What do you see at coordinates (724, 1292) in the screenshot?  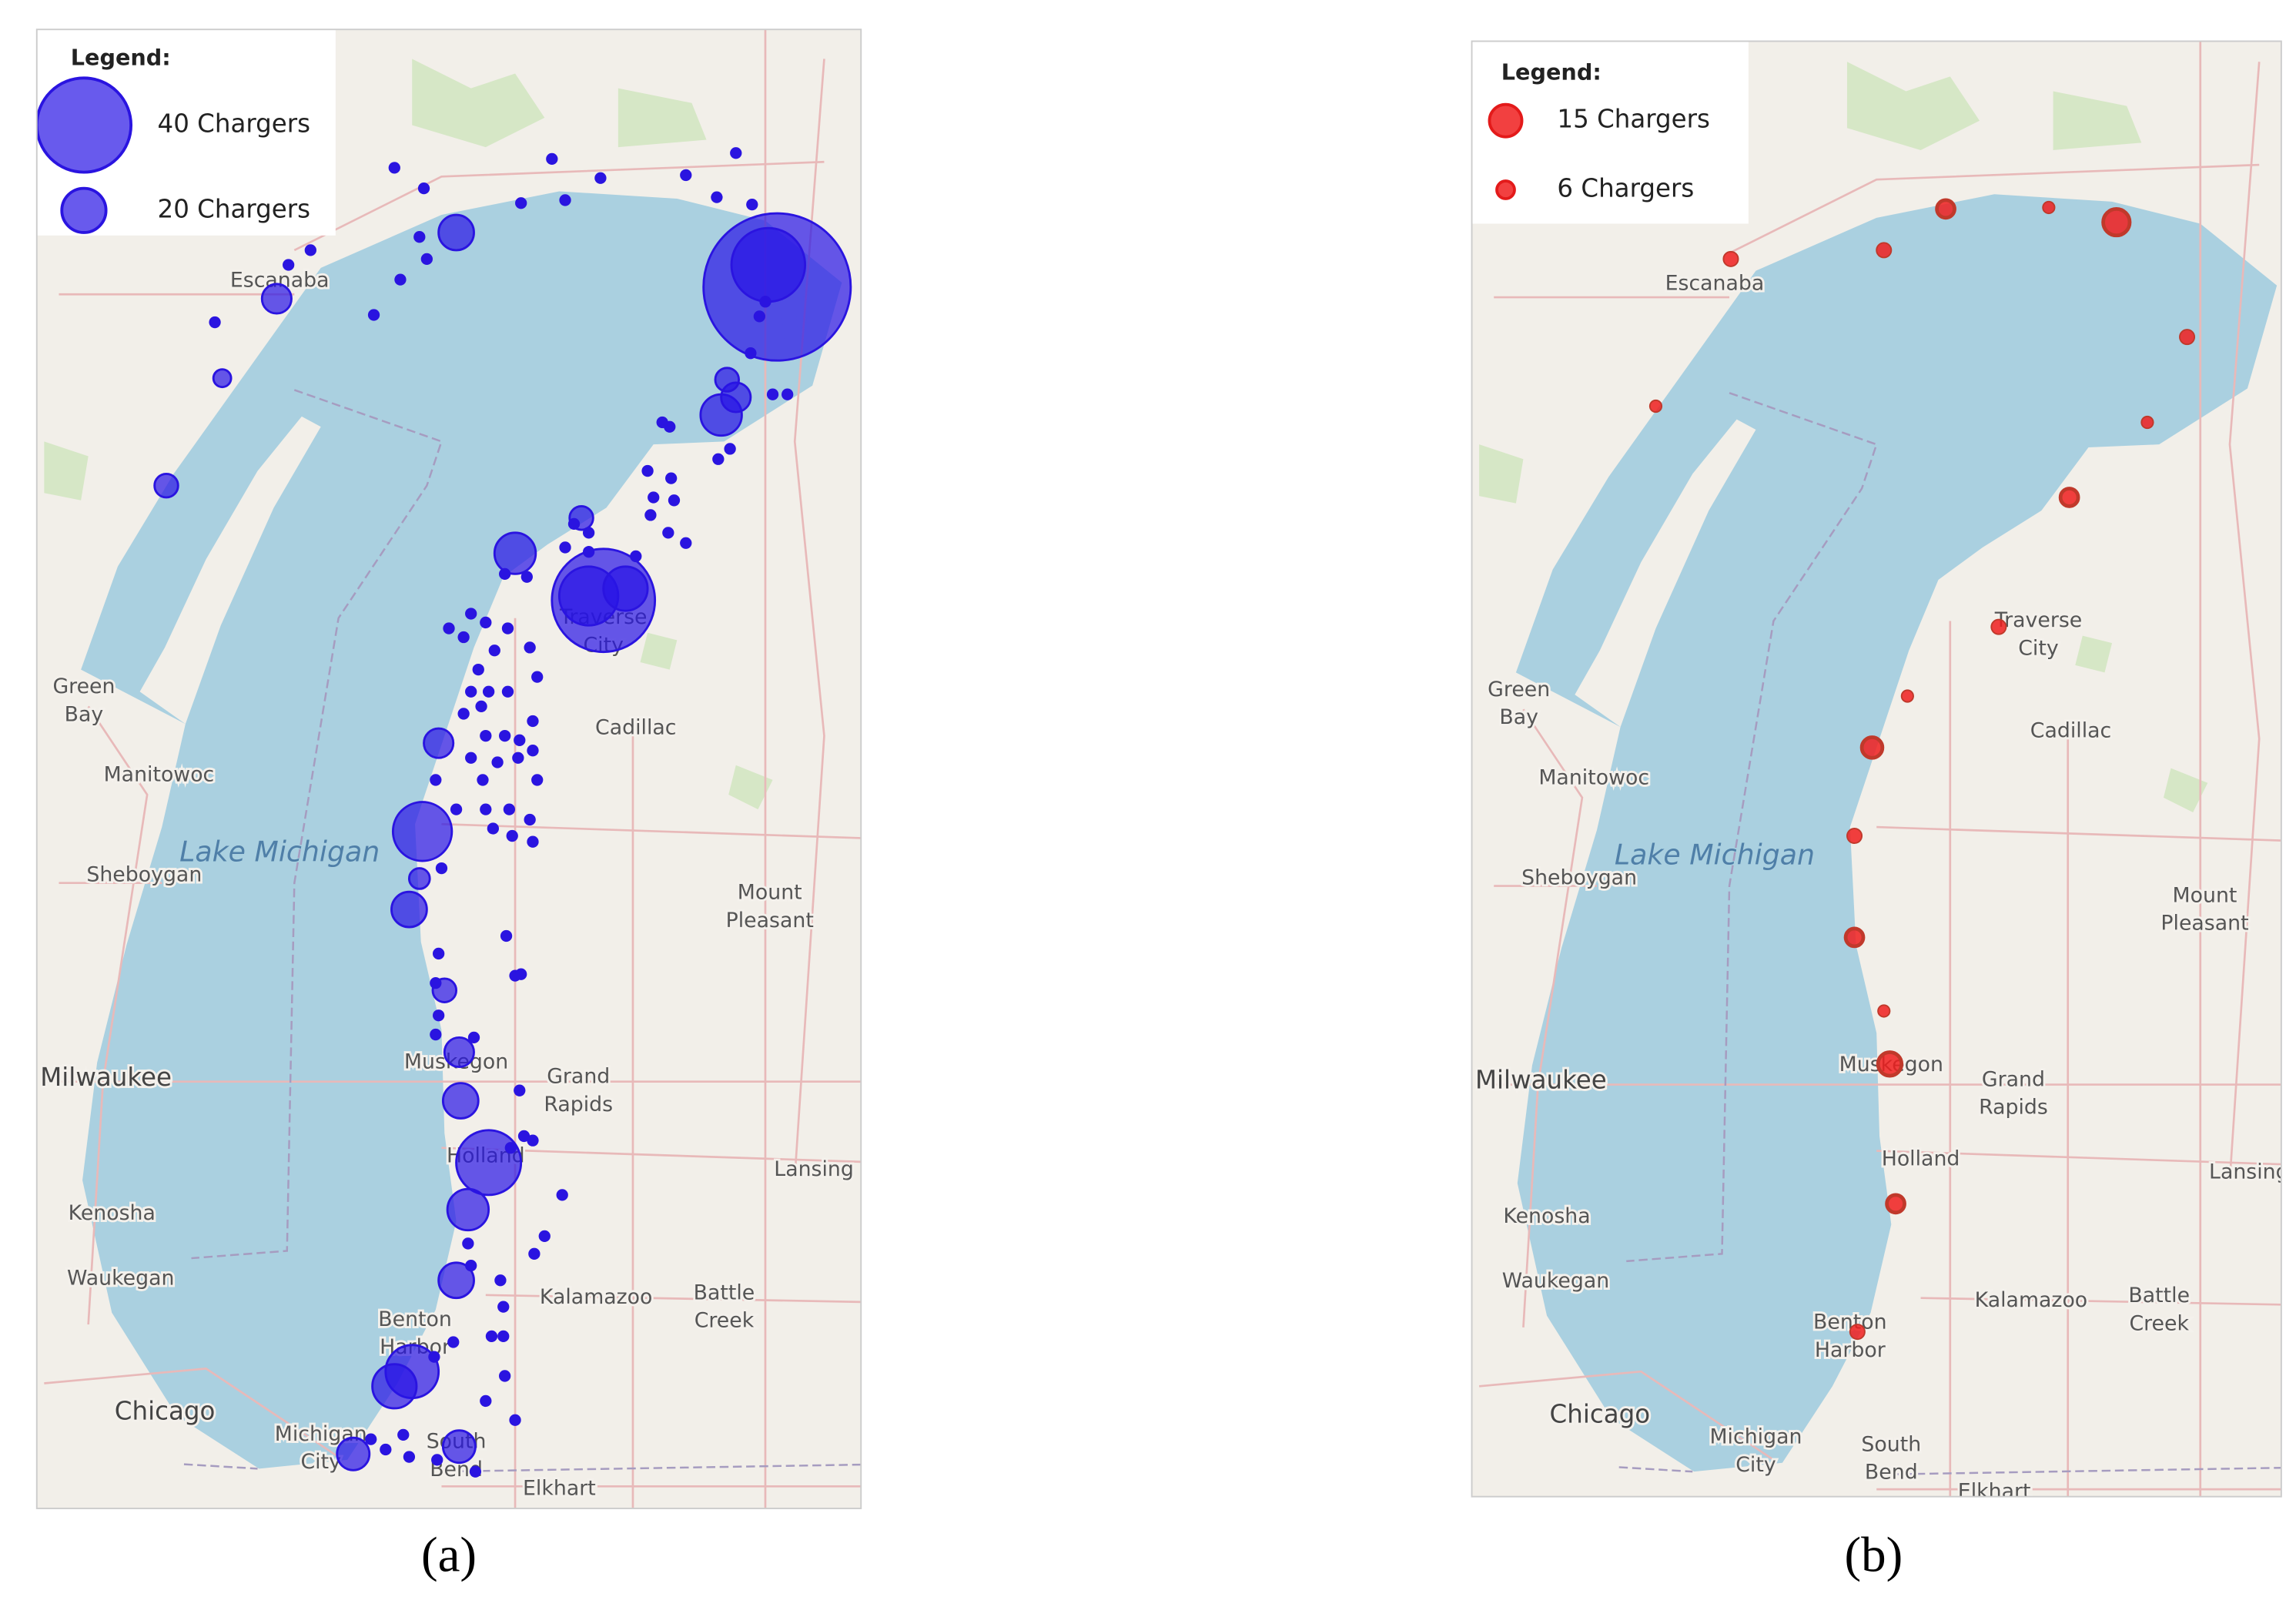 I see `city-label: Battle` at bounding box center [724, 1292].